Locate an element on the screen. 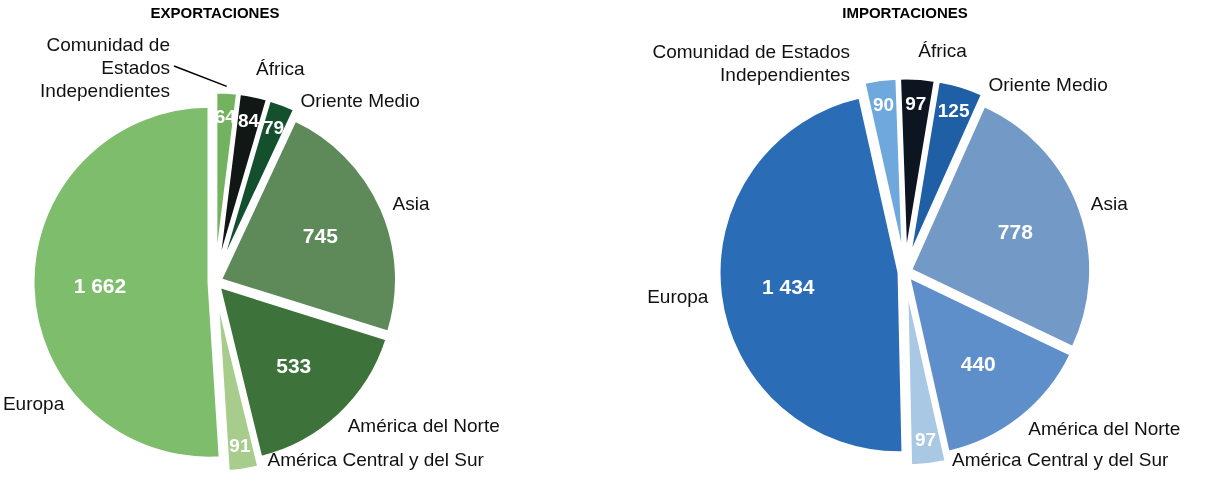  data-label: 745 is located at coordinates (320, 236).